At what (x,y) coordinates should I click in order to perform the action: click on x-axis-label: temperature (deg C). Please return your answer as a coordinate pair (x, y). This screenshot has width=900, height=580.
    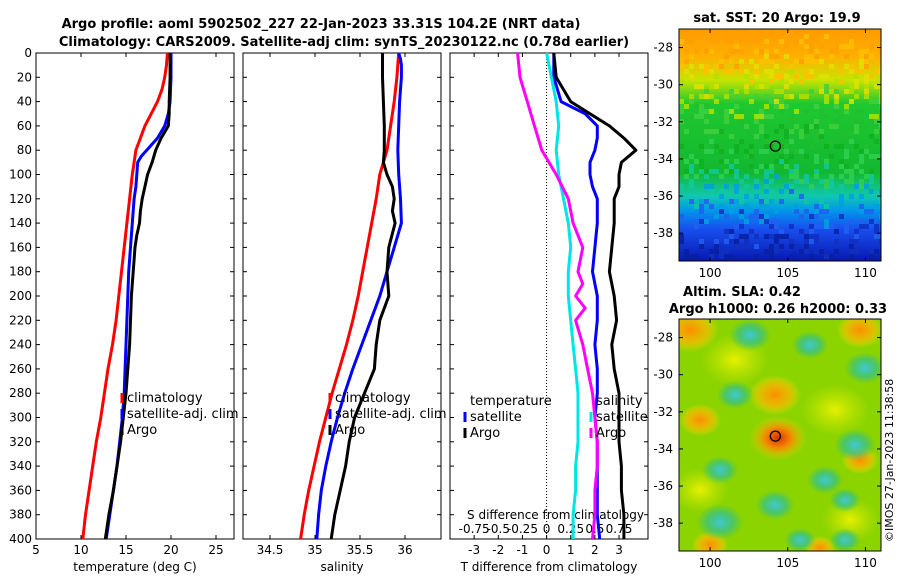
    Looking at the image, I should click on (134, 567).